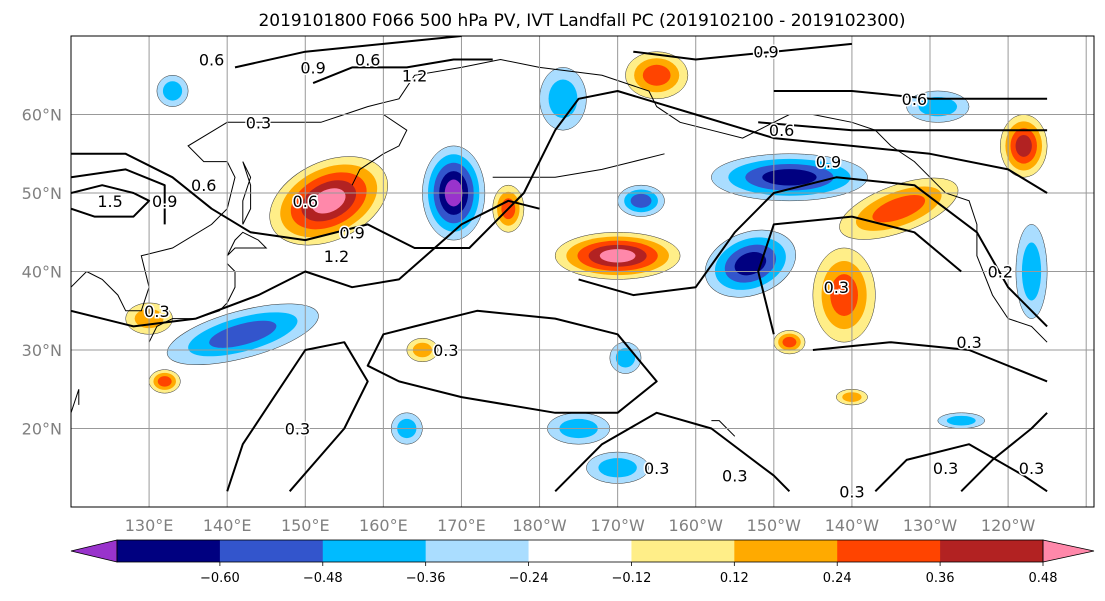 Image resolution: width=1105 pixels, height=601 pixels. What do you see at coordinates (227, 525) in the screenshot?
I see `lon-tick-label: 140°E` at bounding box center [227, 525].